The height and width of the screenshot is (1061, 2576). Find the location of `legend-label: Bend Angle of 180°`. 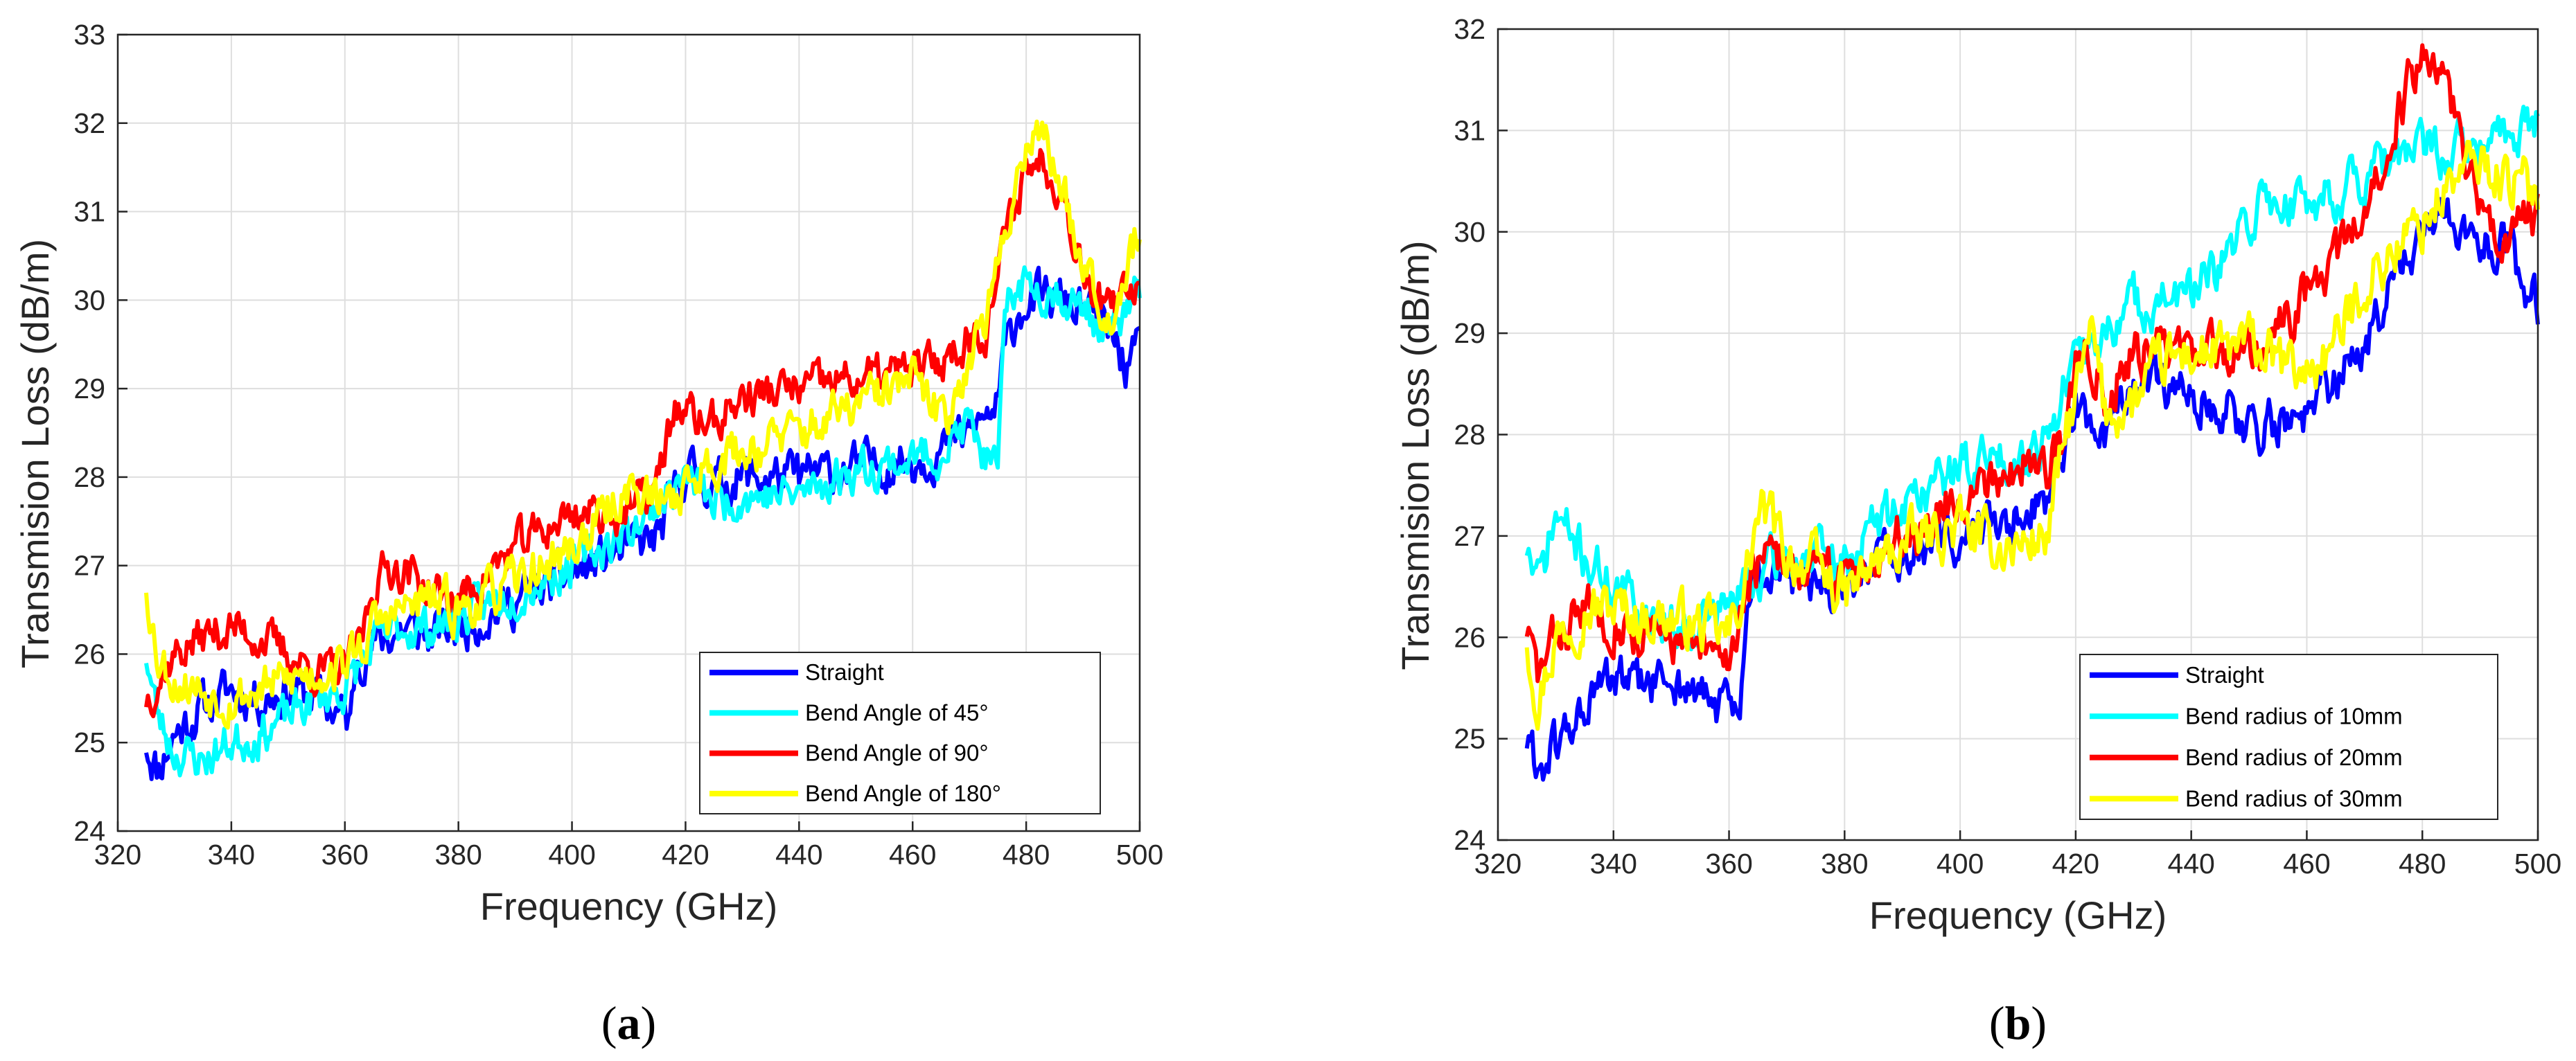

legend-label: Bend Angle of 180° is located at coordinates (903, 793).